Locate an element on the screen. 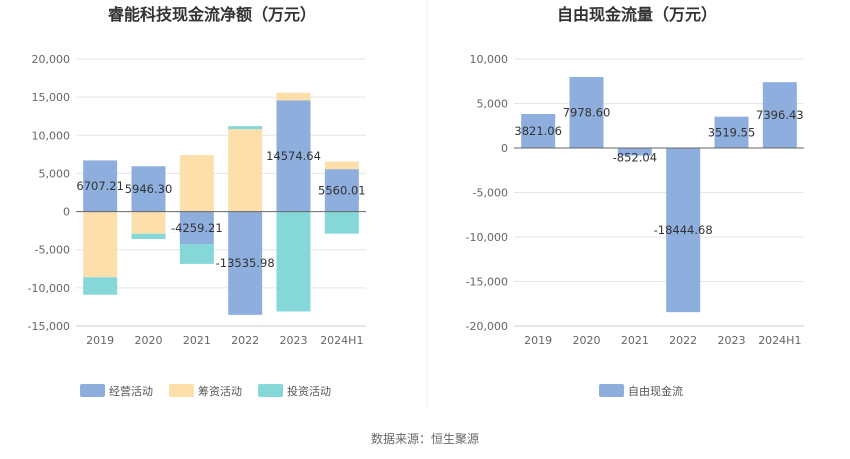  cashflow-bar-经营活动-2022 is located at coordinates (245, 263).